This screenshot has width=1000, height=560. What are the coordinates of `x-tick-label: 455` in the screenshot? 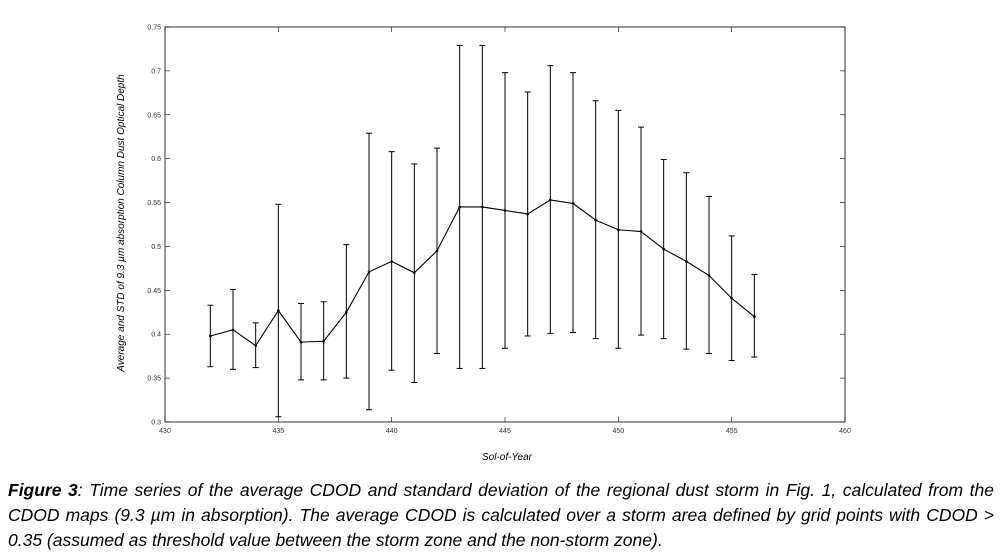 It's located at (732, 431).